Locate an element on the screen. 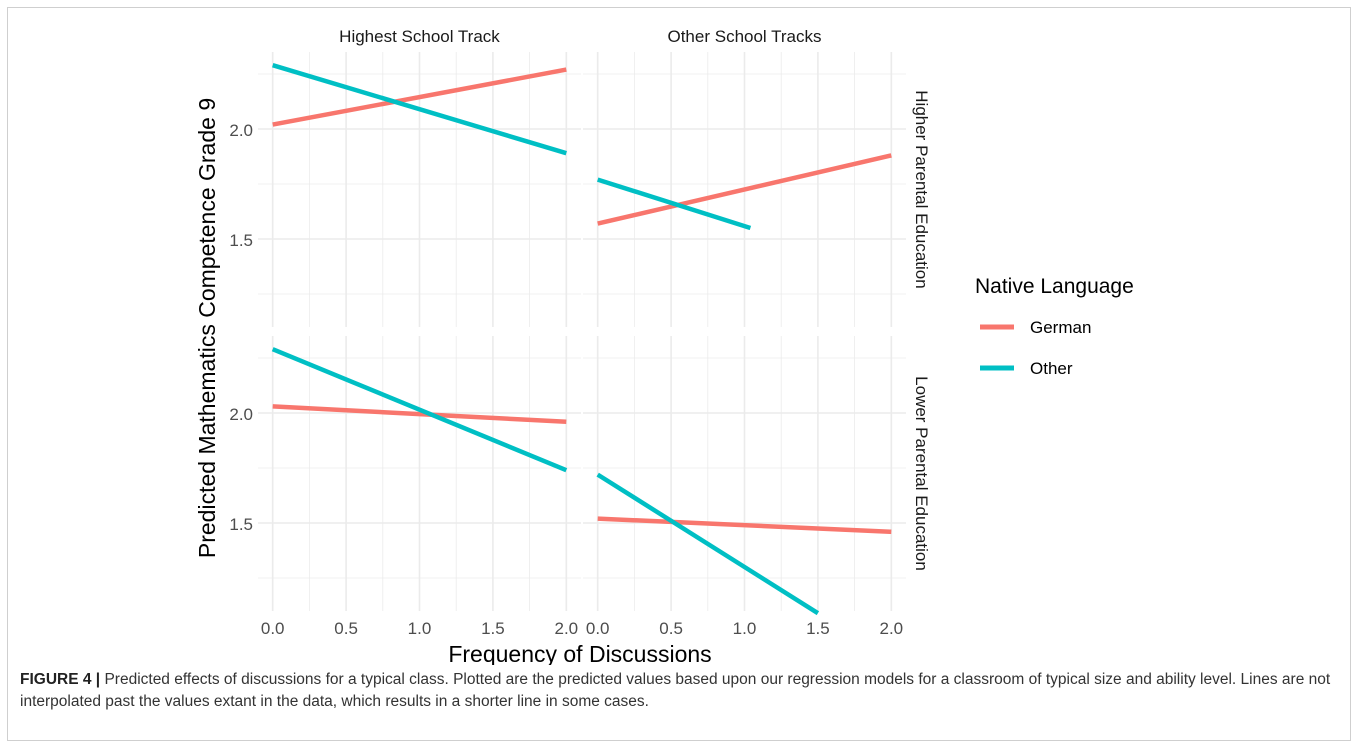 The height and width of the screenshot is (751, 1360). caption-label: FIGURE 4 | is located at coordinates (60, 679).